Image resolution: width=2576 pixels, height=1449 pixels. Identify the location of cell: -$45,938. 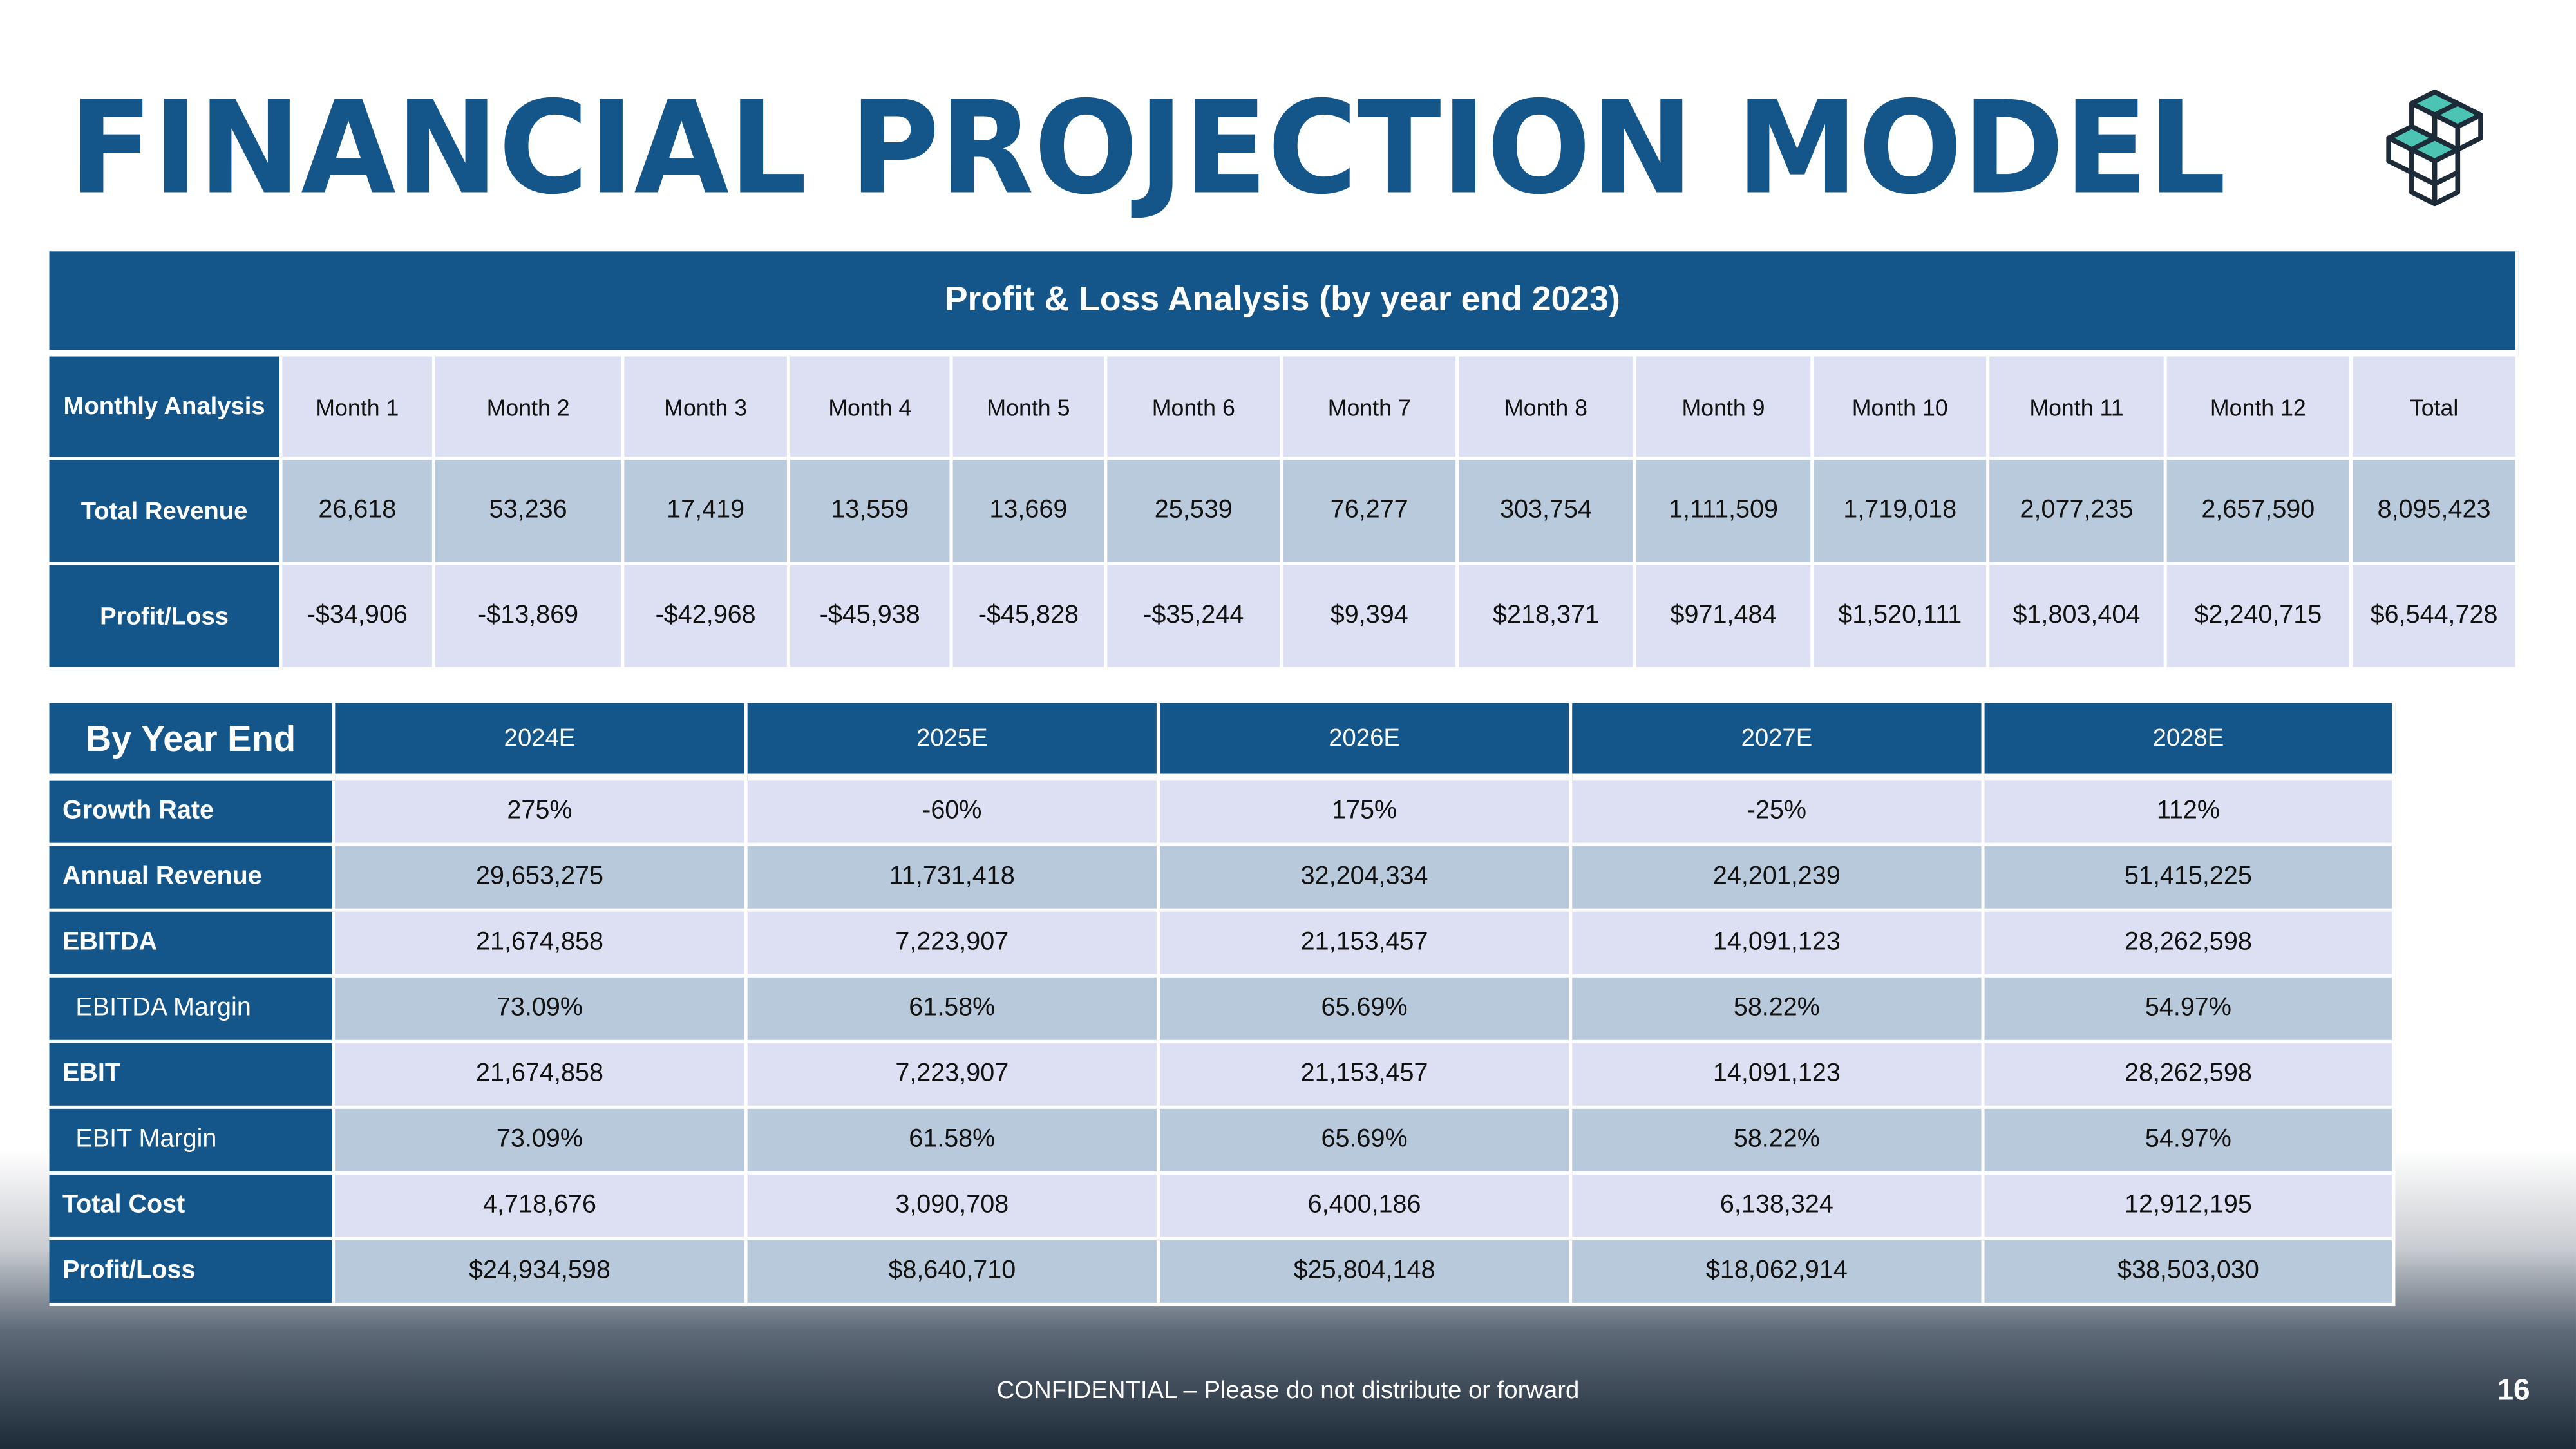
(872, 618).